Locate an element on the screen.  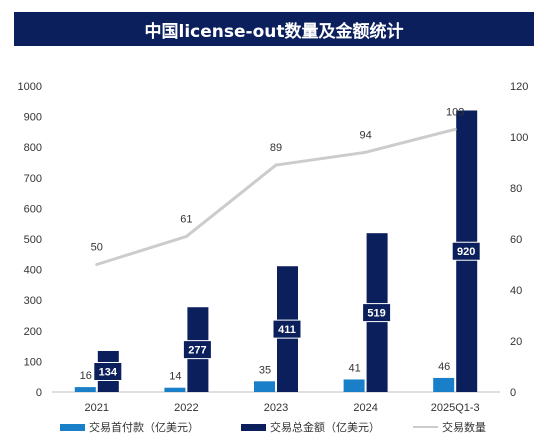
upfront-data-label: 14 is located at coordinates (175, 377).